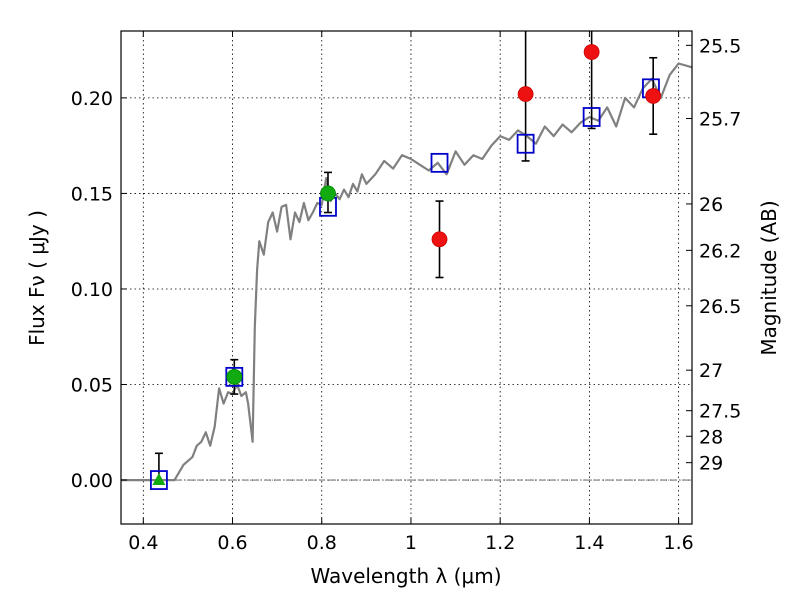 The image size is (800, 600). What do you see at coordinates (720, 46) in the screenshot?
I see `right-tick-label: 25.5` at bounding box center [720, 46].